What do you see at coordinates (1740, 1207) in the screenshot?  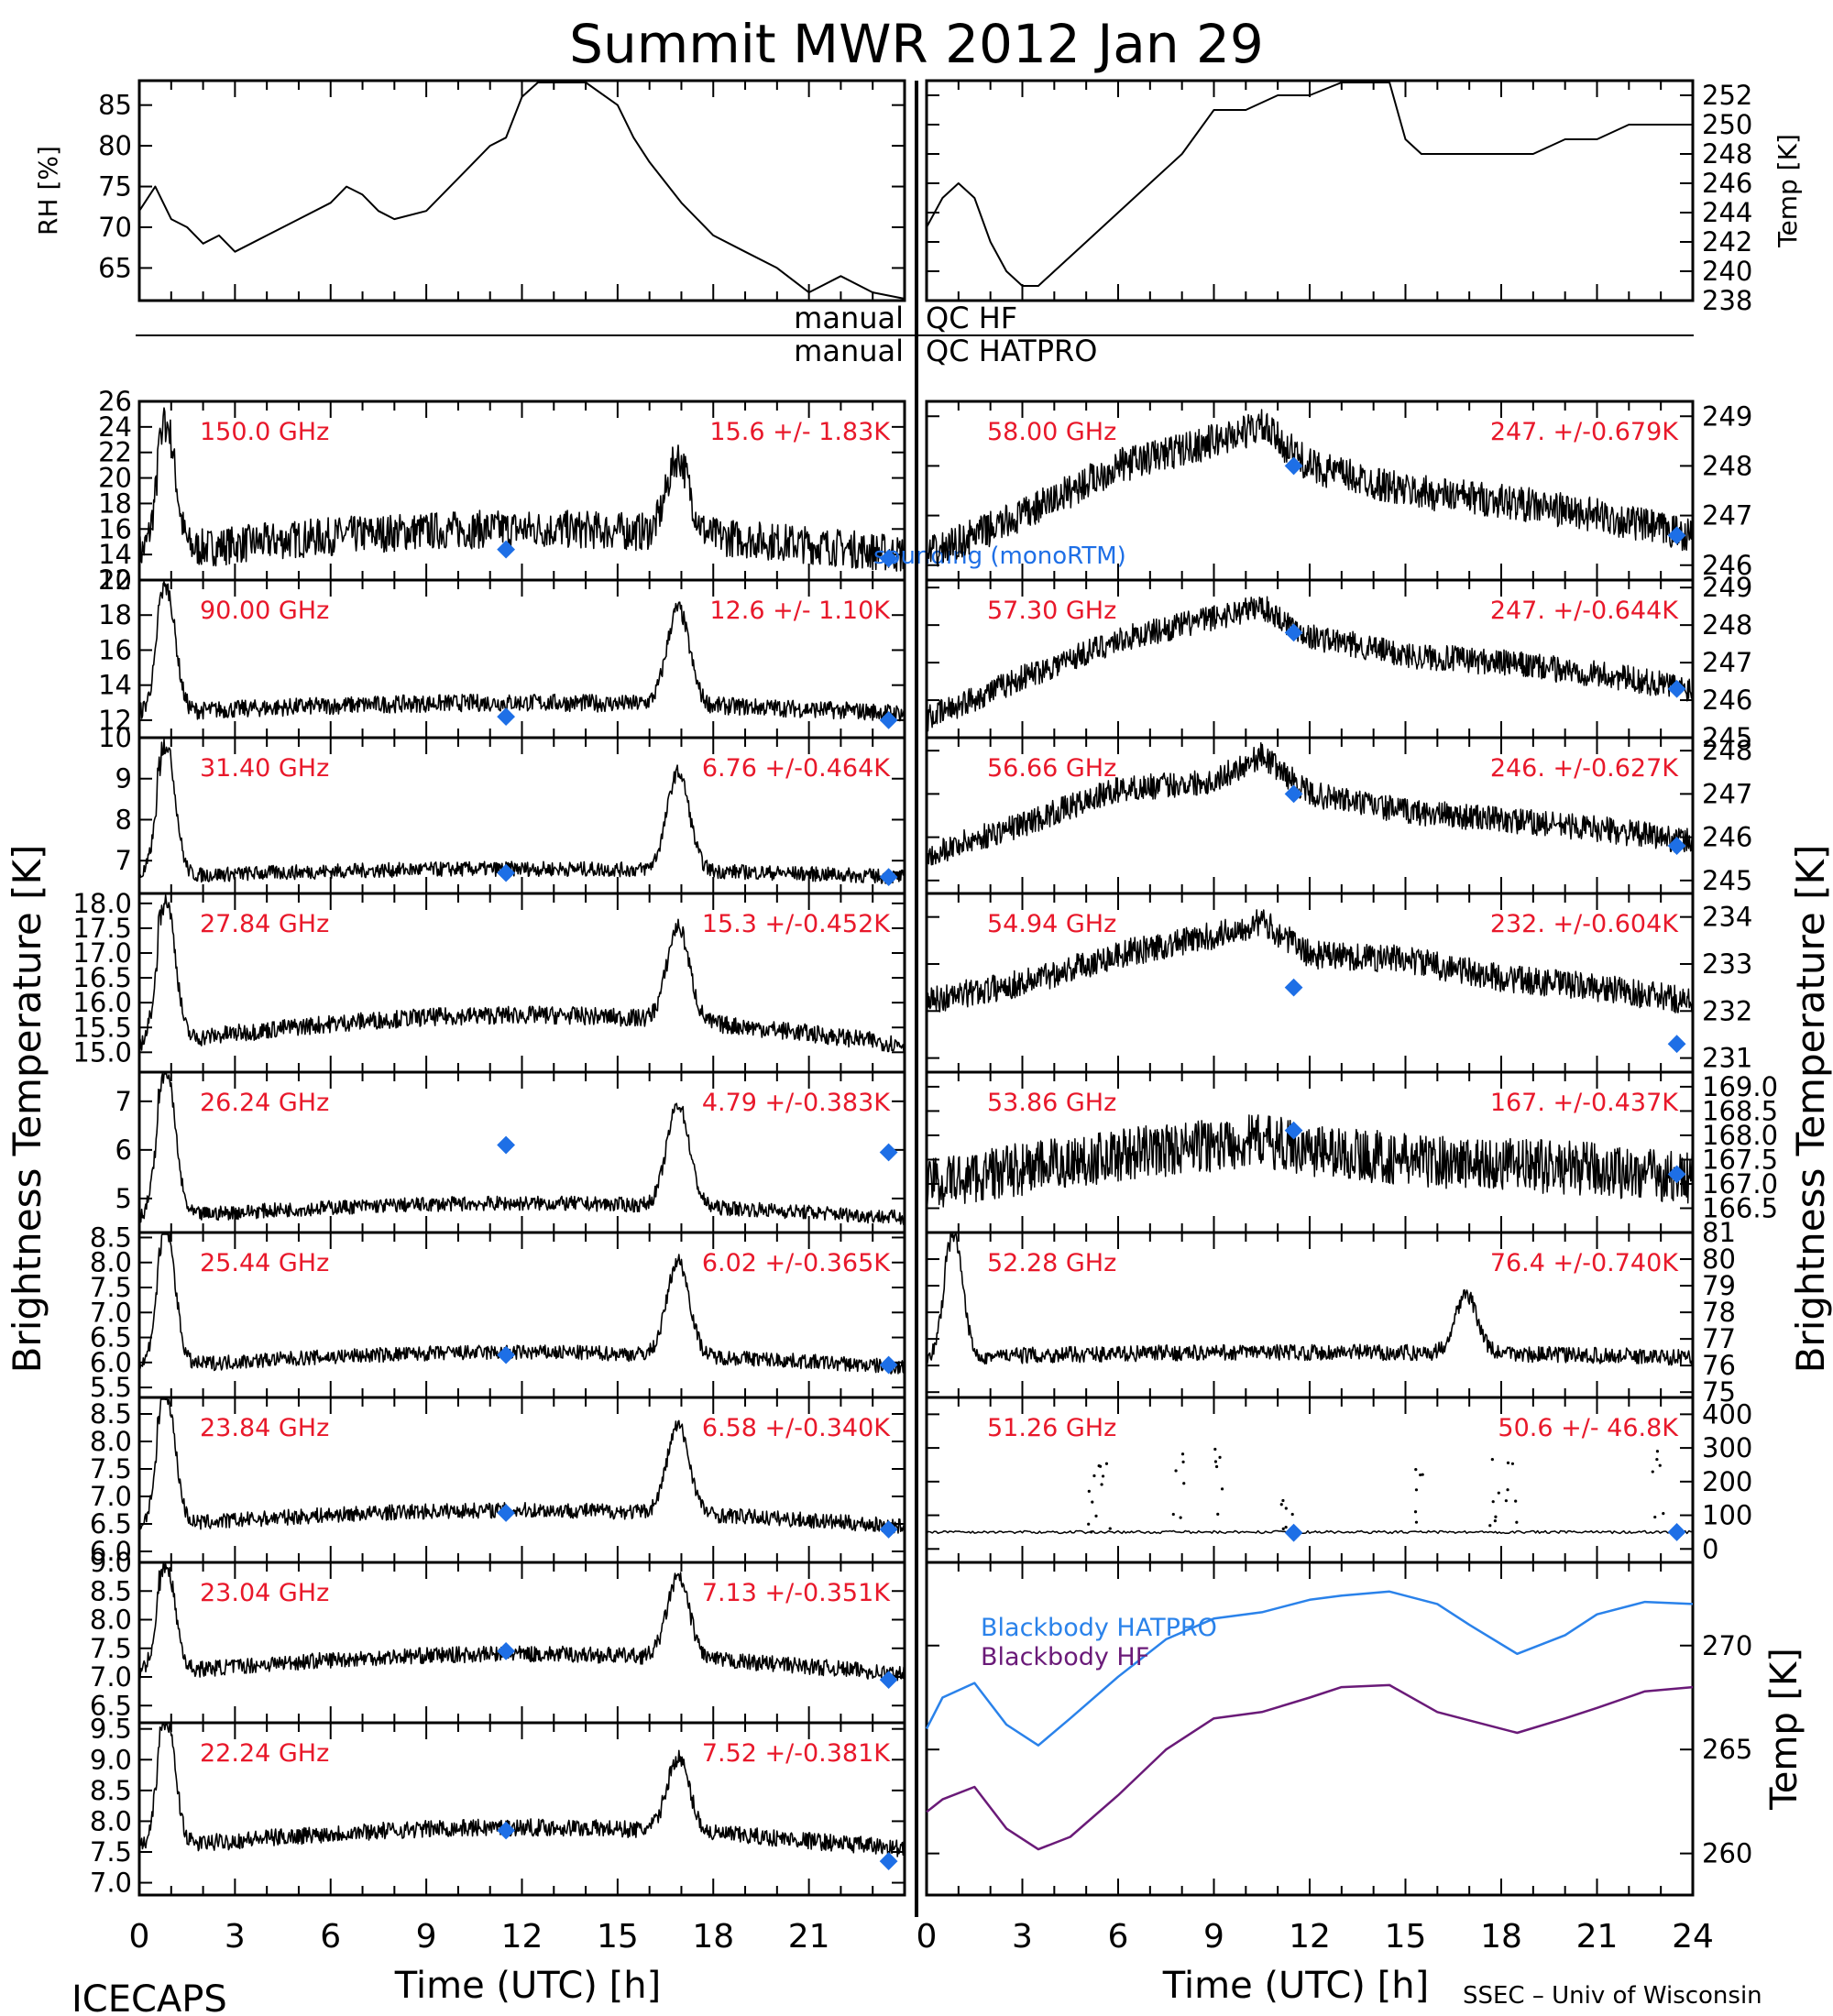 I see `y-tick-label: 166.5` at bounding box center [1740, 1207].